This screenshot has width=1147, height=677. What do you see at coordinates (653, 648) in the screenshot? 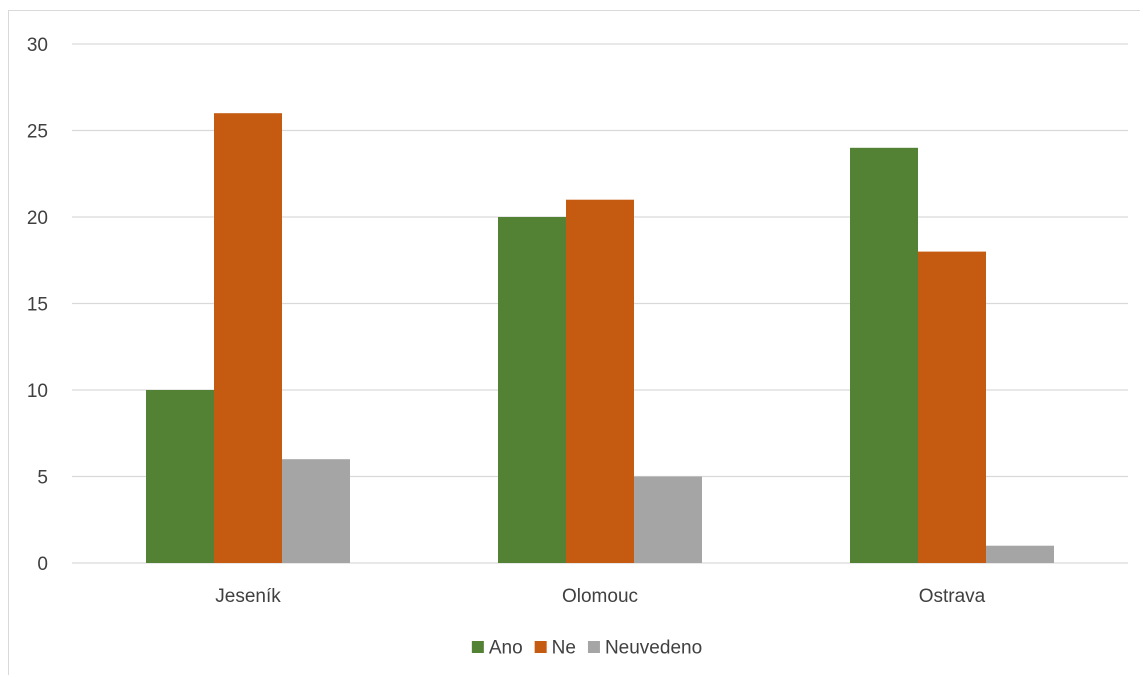
I see `legend-label: Neuvedeno` at bounding box center [653, 648].